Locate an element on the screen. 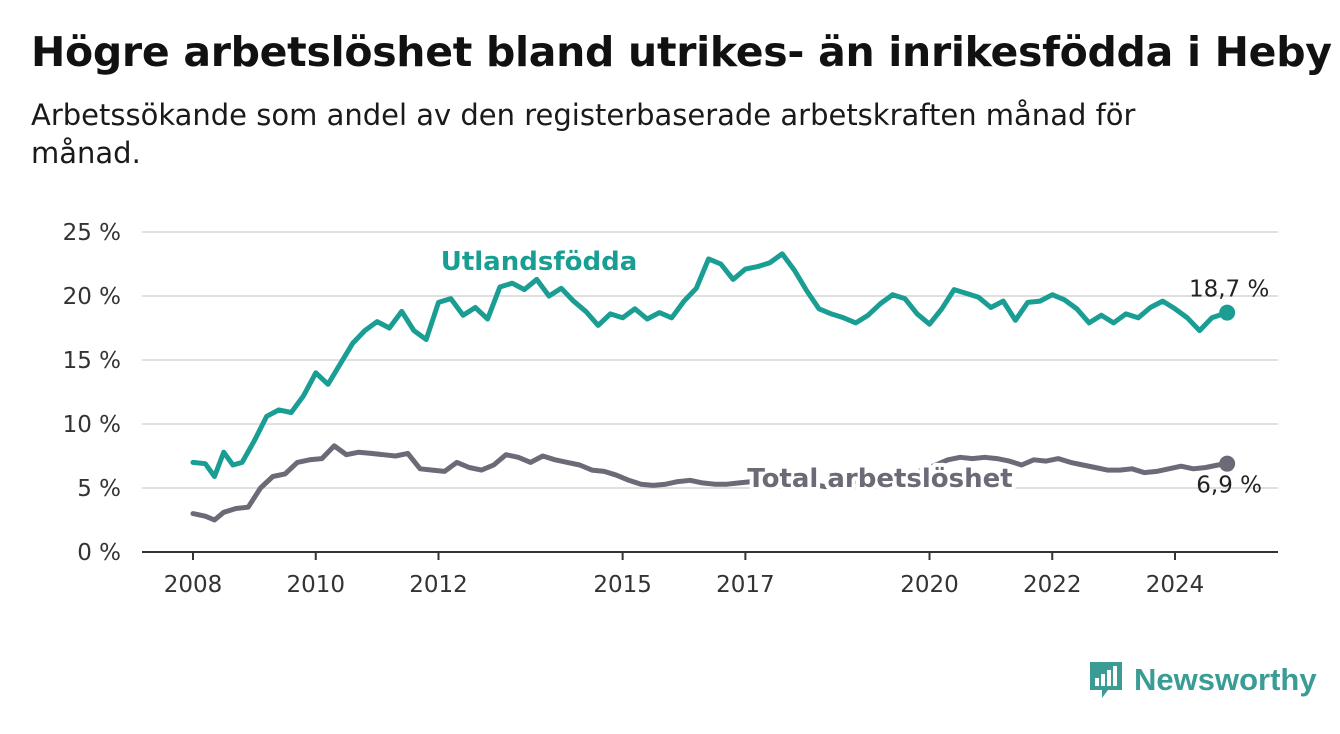  x-tick-label: 2020 is located at coordinates (929, 585).